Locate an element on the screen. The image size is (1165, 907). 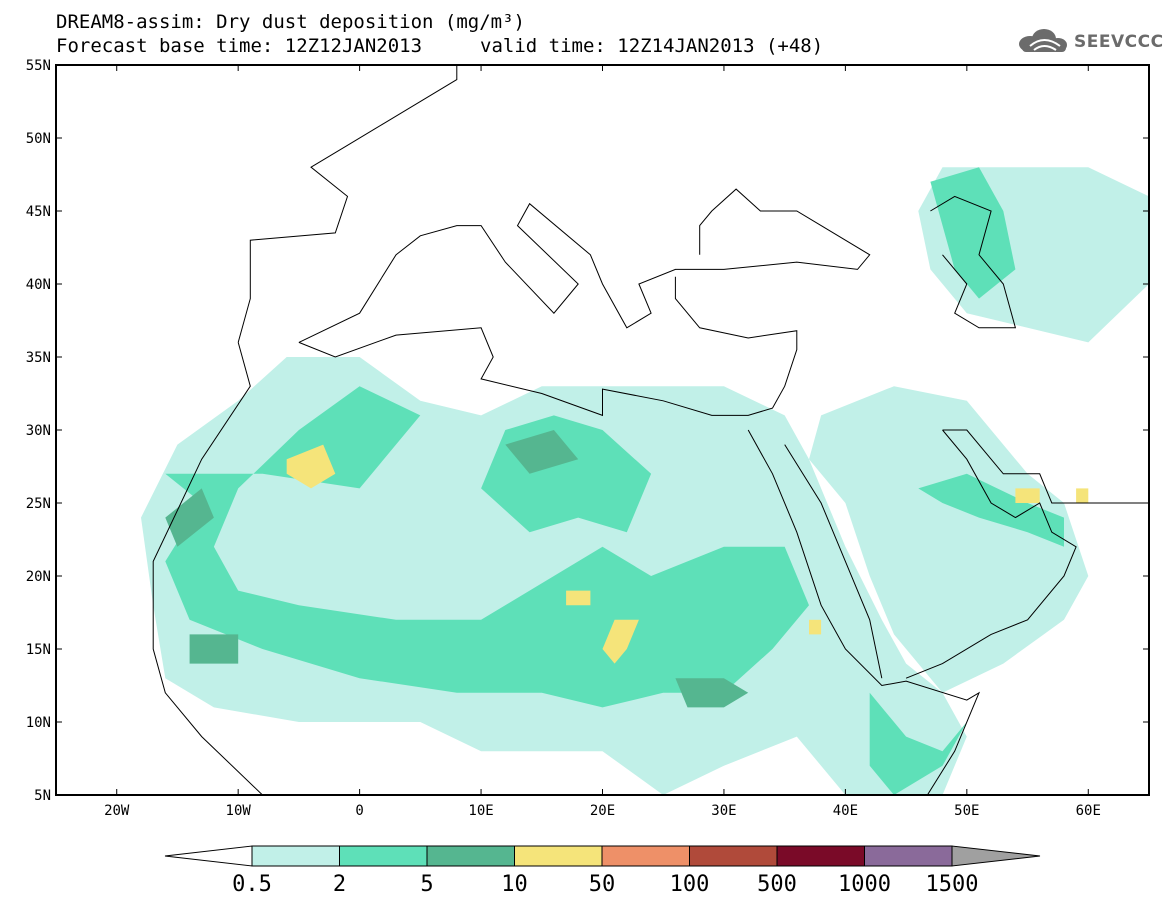
colorbar-label: 0.5 is located at coordinates (252, 884).